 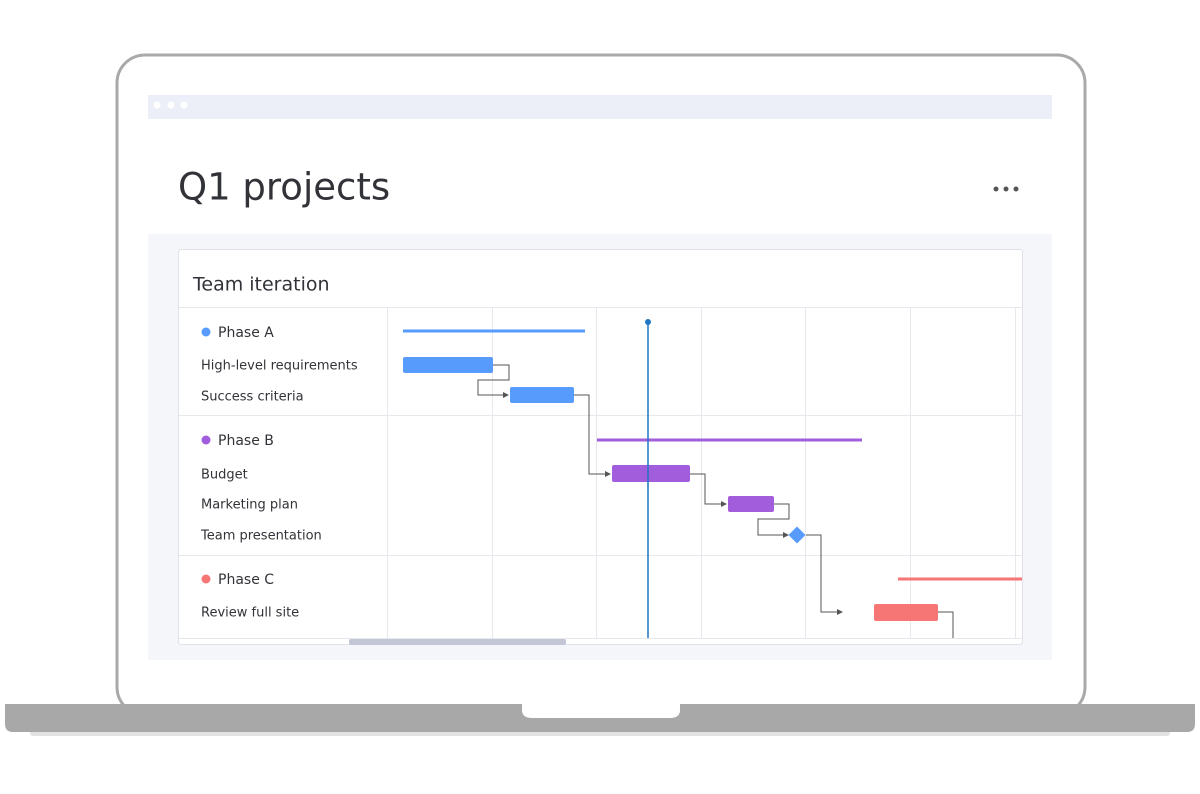 What do you see at coordinates (284, 187) in the screenshot?
I see `page-title: Q1 projects` at bounding box center [284, 187].